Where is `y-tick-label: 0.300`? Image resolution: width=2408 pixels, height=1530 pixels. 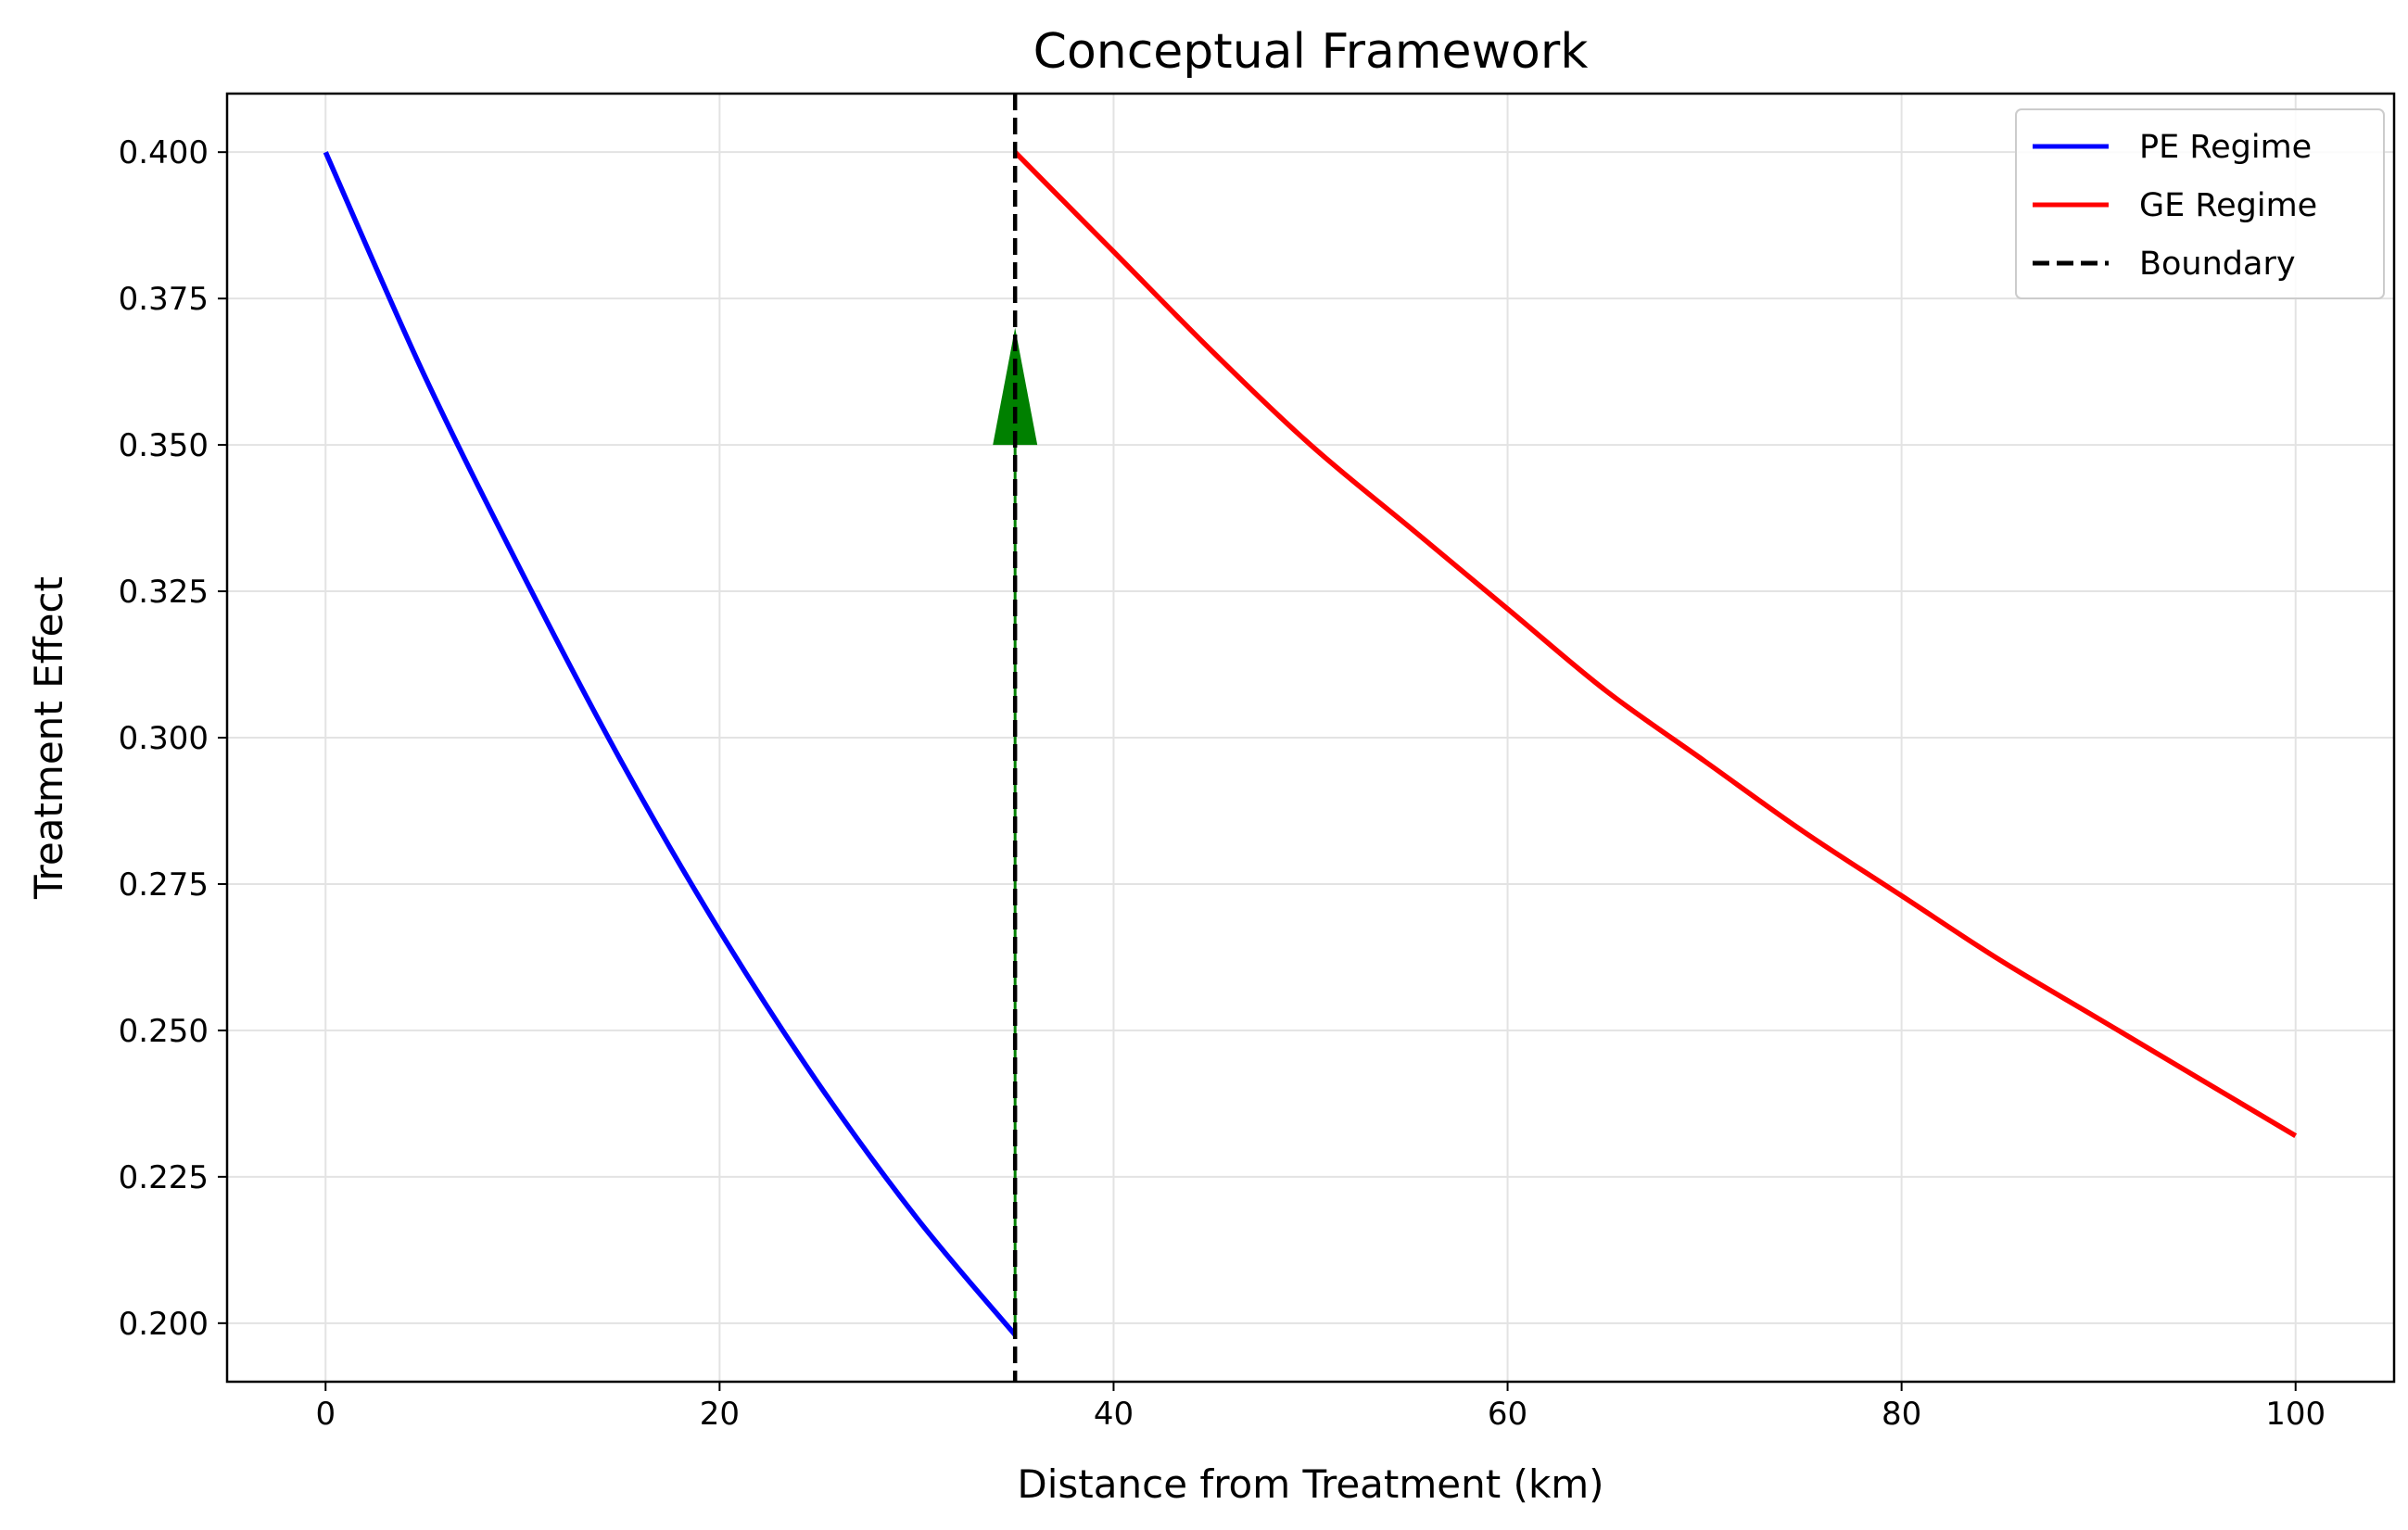 y-tick-label: 0.300 is located at coordinates (164, 738).